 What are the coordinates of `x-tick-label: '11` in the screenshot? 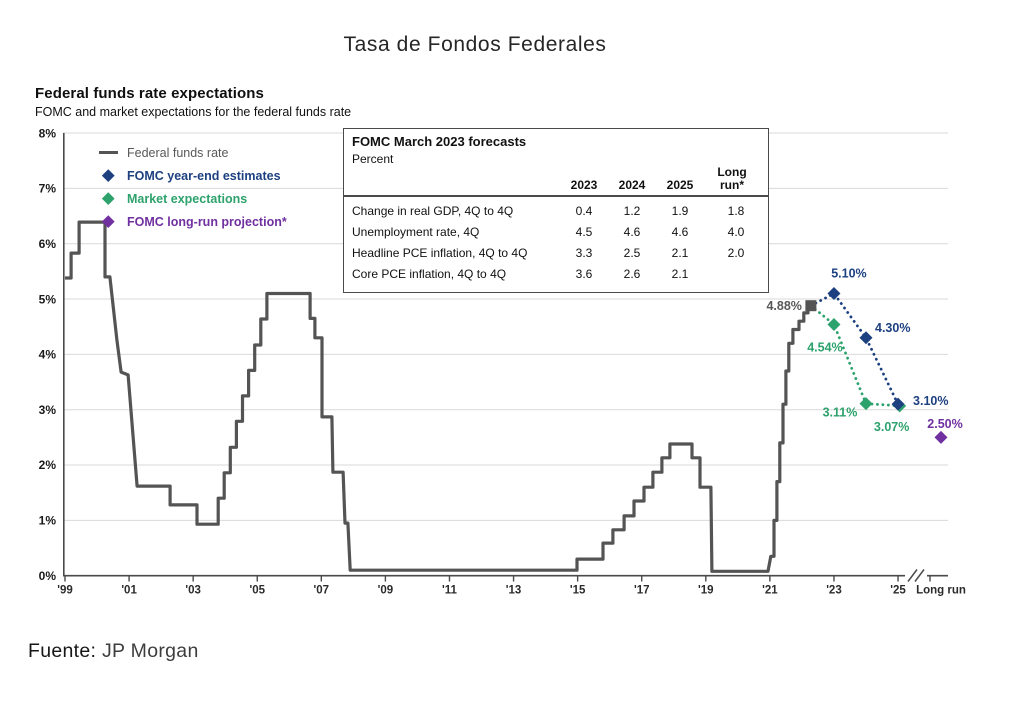 It's located at (449, 591).